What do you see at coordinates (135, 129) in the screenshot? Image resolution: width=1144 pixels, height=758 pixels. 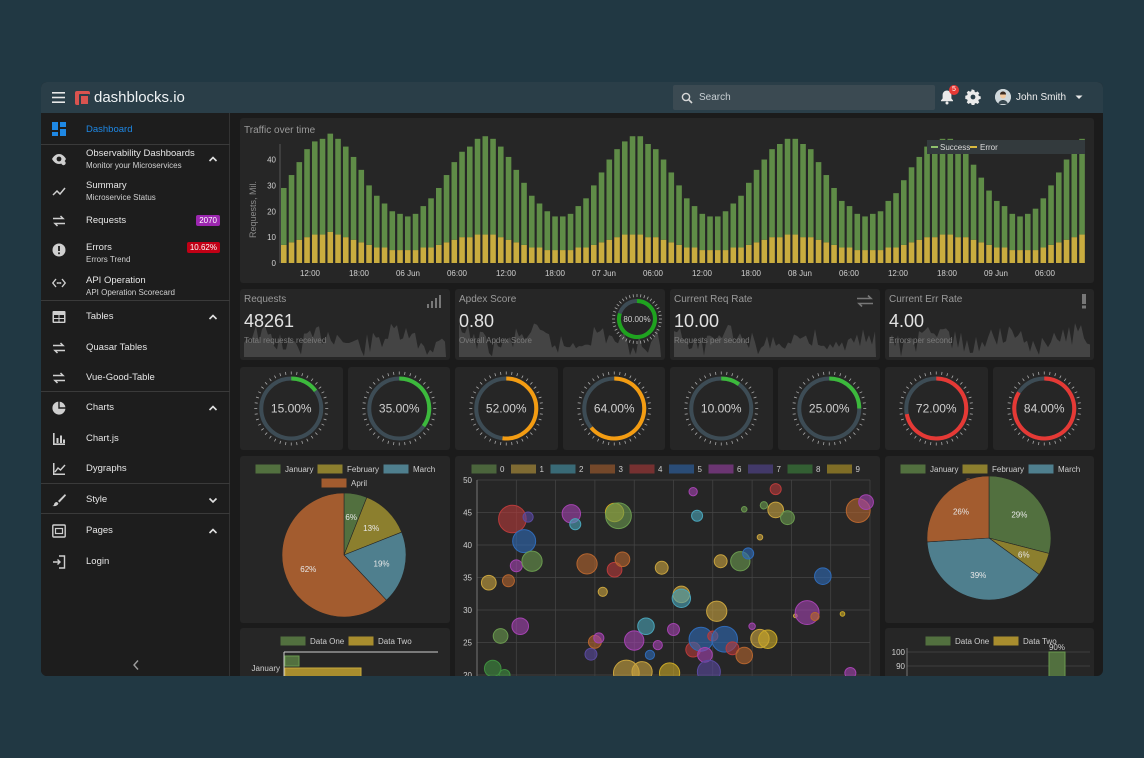 I see `sidebar-item-dashboard: Dashboard` at bounding box center [135, 129].